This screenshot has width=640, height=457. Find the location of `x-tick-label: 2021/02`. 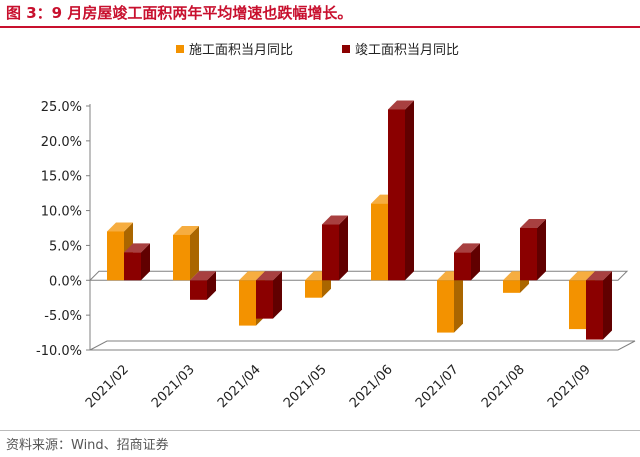

x-tick-label: 2021/02 is located at coordinates (107, 386).